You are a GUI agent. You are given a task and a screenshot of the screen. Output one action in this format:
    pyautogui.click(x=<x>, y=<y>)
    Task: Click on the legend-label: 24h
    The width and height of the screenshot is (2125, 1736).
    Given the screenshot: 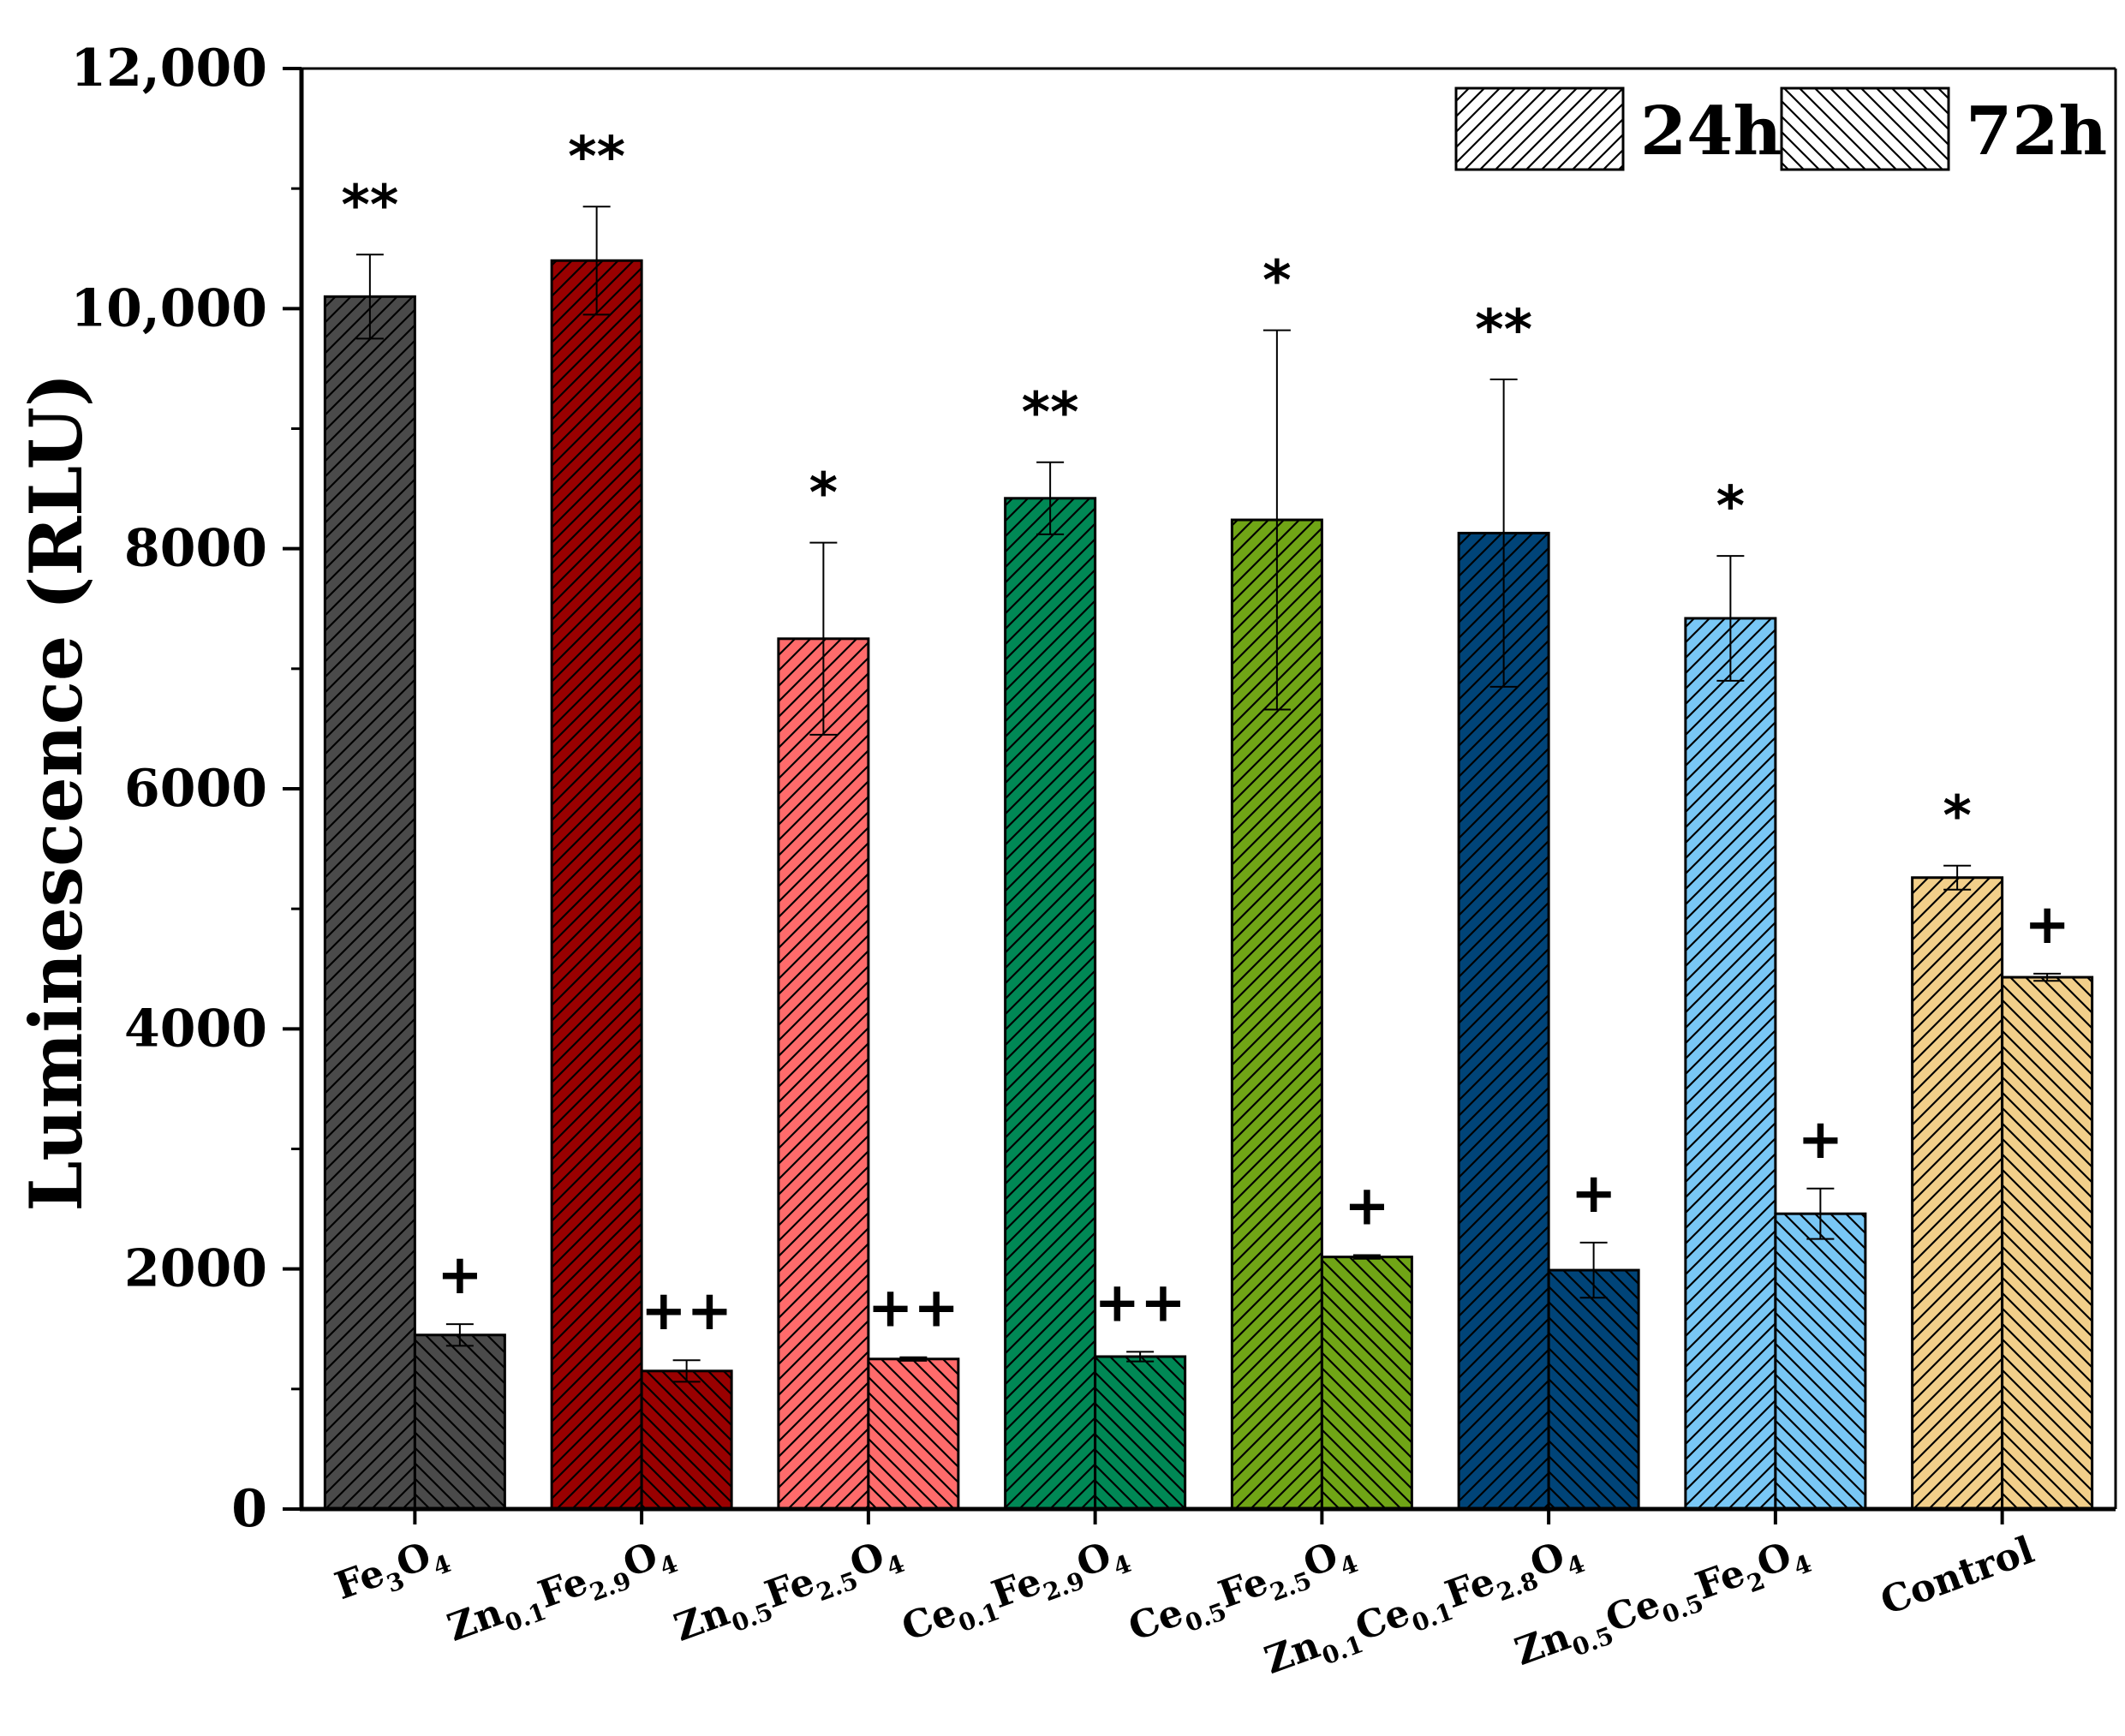 What is the action you would take?
    pyautogui.click(x=1711, y=131)
    